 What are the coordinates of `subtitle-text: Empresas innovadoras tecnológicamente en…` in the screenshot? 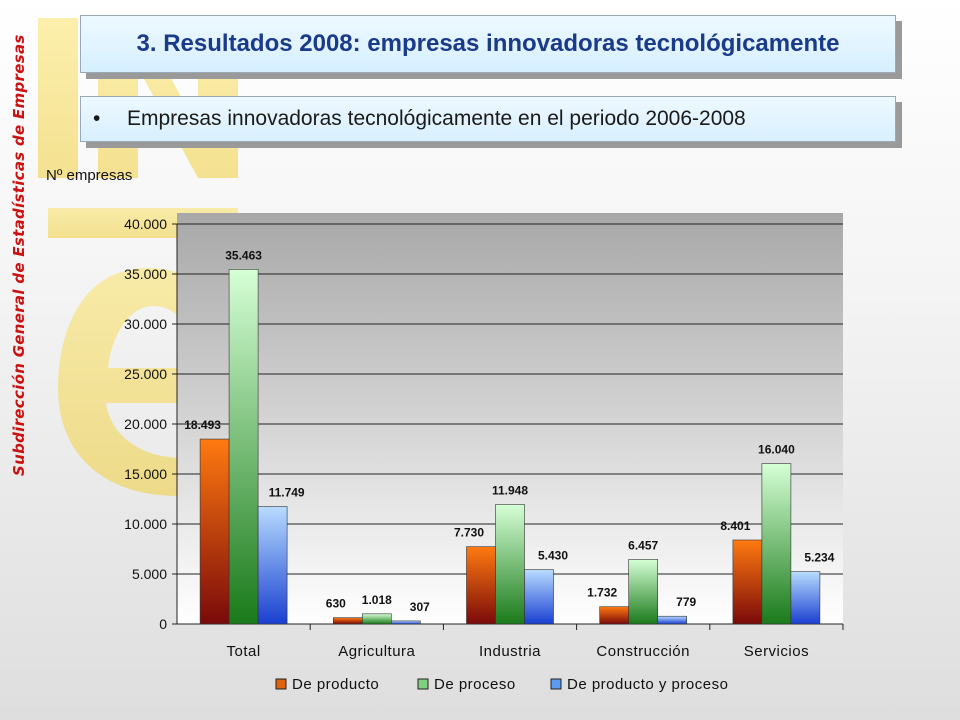 It's located at (436, 118).